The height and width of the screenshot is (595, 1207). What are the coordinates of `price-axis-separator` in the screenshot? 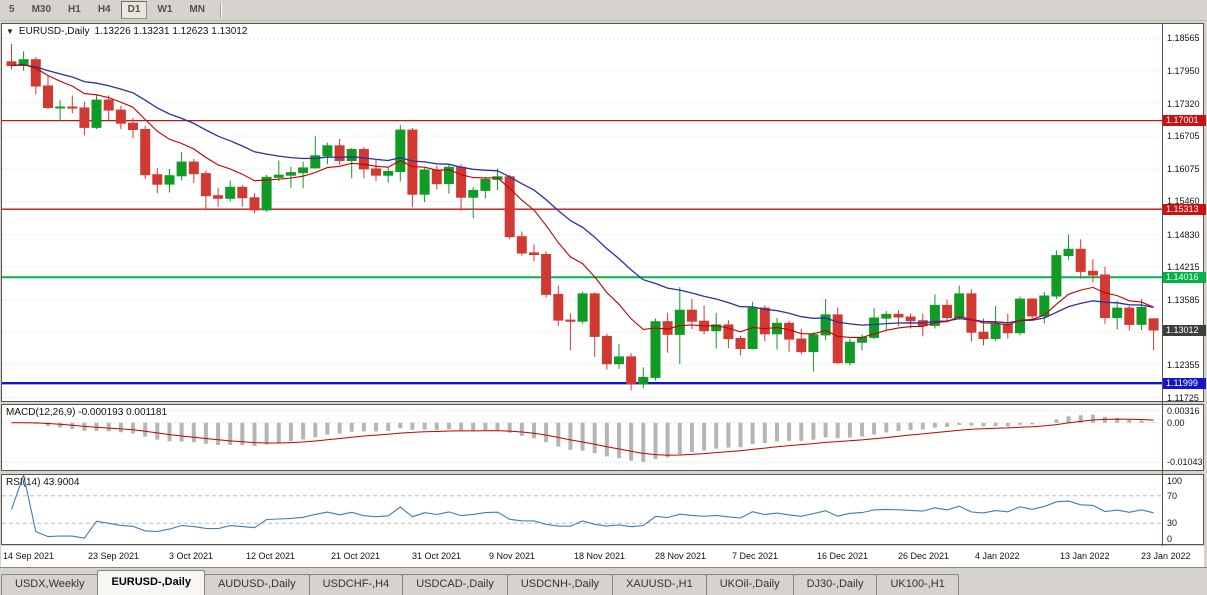 It's located at (1162, 284).